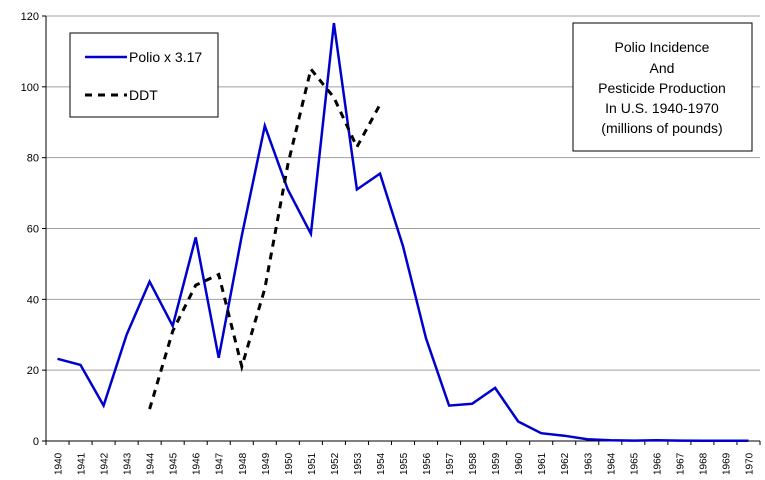 This screenshot has height=480, width=765. I want to click on legend-box, so click(144, 75).